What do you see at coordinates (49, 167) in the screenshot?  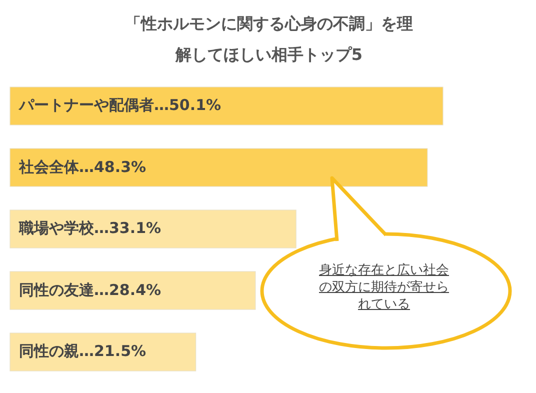 I see `y-tick-label: 社会全体` at bounding box center [49, 167].